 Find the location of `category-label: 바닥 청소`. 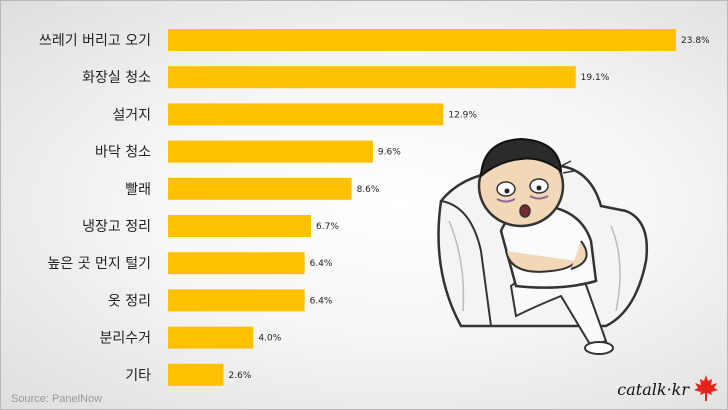

category-label: 바닥 청소 is located at coordinates (123, 153).